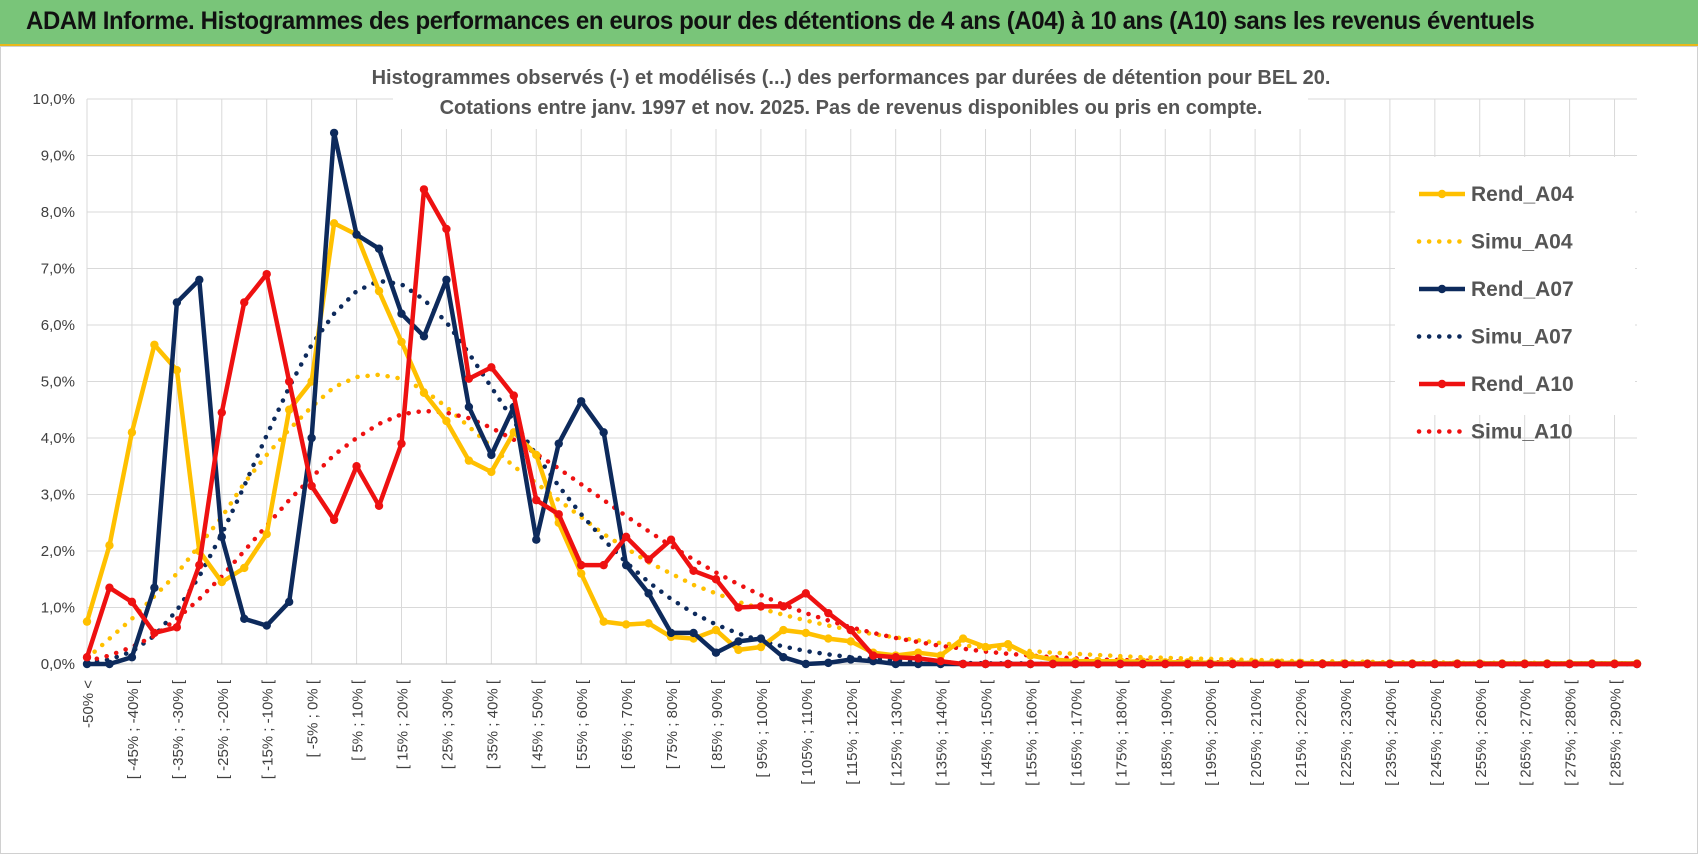  I want to click on x-tick-label: [ 85% ; 90% [, so click(717, 724).